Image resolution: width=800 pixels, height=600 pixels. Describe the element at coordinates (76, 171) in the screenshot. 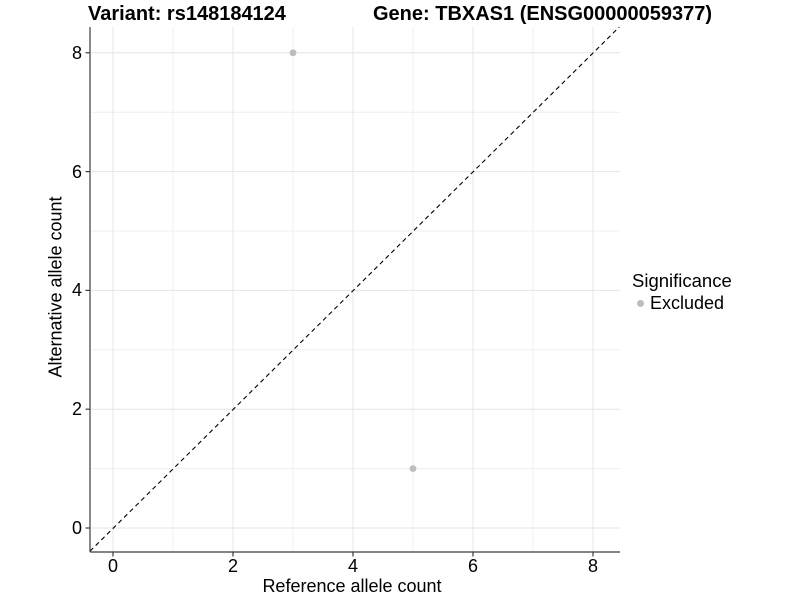

I see `y-axis-tick-label: 6` at that location.